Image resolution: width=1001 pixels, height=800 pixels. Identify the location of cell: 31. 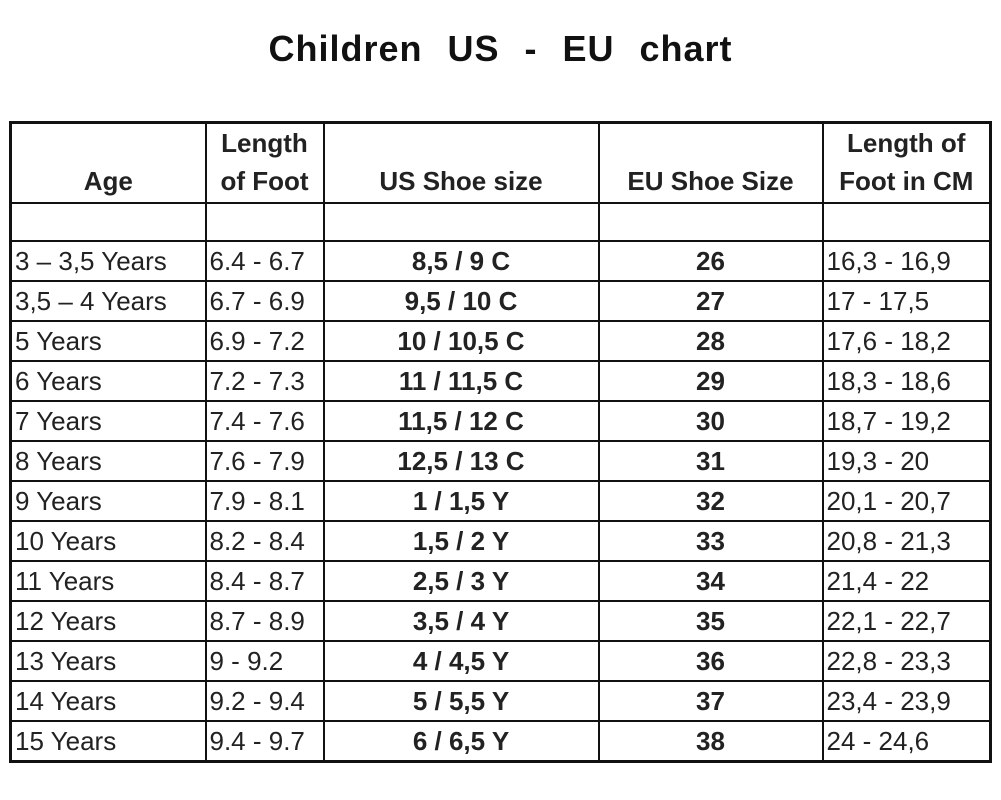
(710, 461).